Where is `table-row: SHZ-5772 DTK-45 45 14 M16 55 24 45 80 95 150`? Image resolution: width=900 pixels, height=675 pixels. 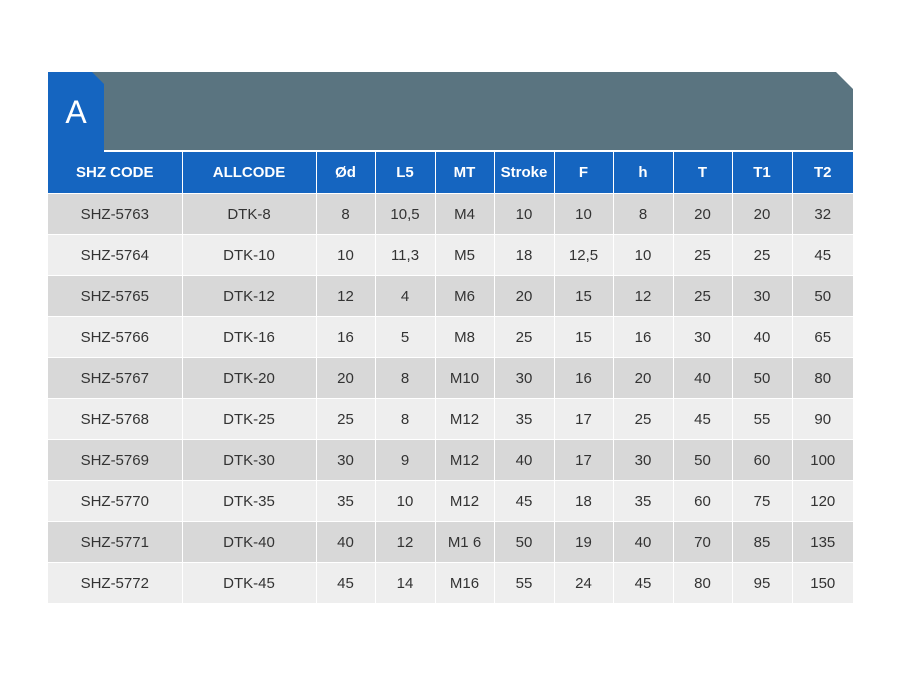 table-row: SHZ-5772 DTK-45 45 14 M16 55 24 45 80 95 150 is located at coordinates (450, 582).